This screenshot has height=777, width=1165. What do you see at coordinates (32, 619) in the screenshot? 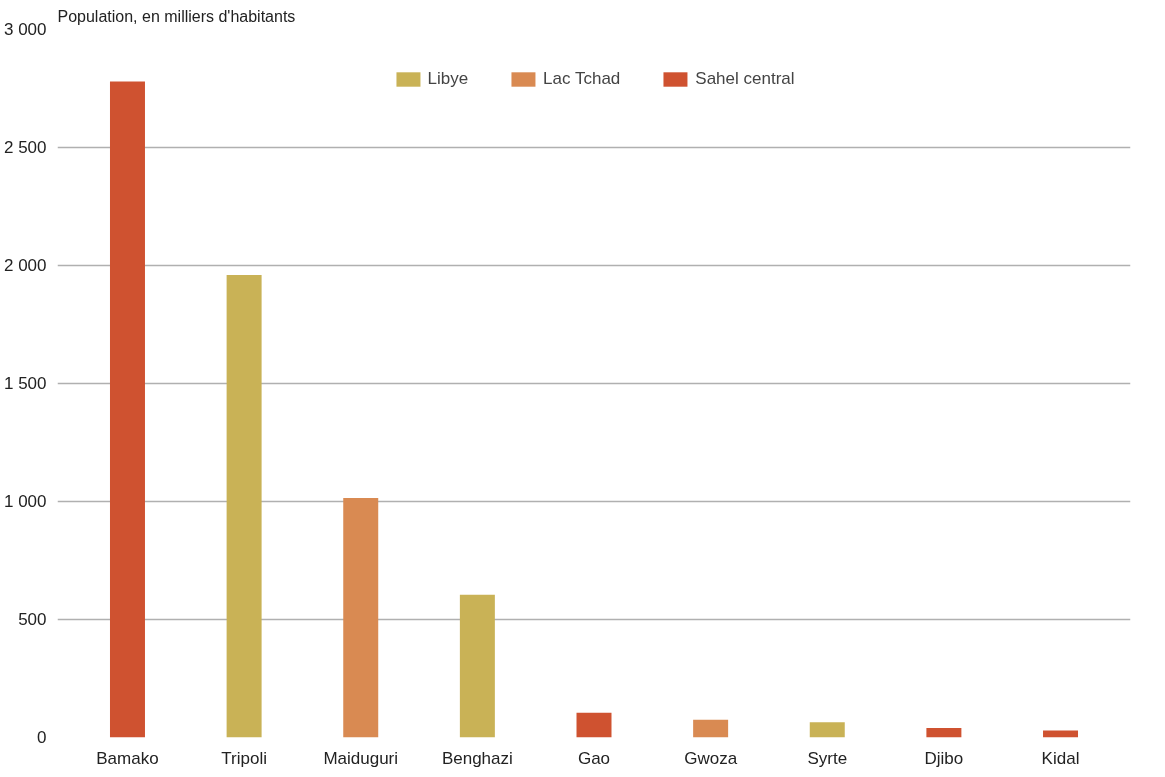
I see `y-tick-label: 500` at bounding box center [32, 619].